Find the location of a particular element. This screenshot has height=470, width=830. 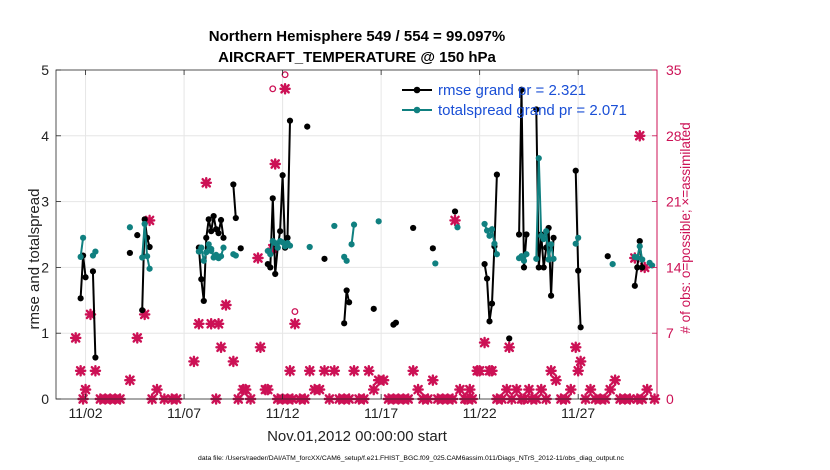

y2-tick-label: 0 is located at coordinates (670, 399).